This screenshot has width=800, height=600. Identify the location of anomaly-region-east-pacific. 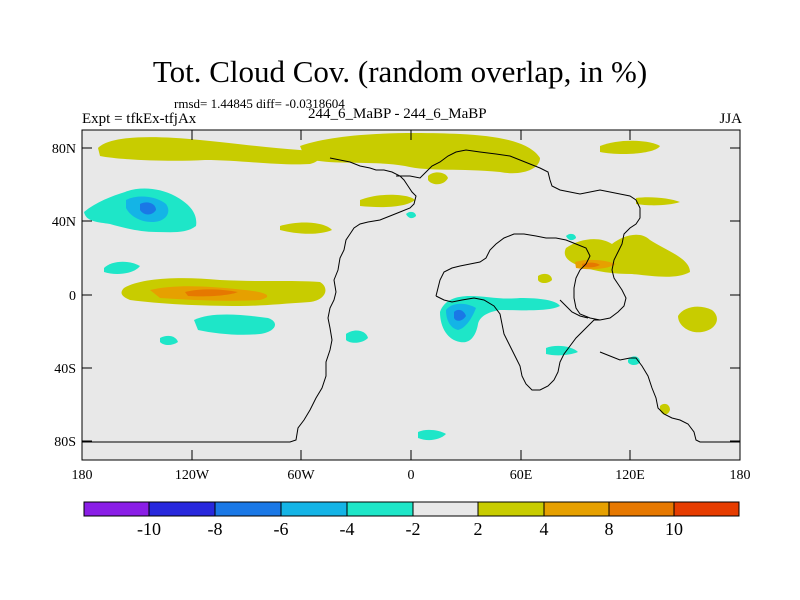
(234, 324).